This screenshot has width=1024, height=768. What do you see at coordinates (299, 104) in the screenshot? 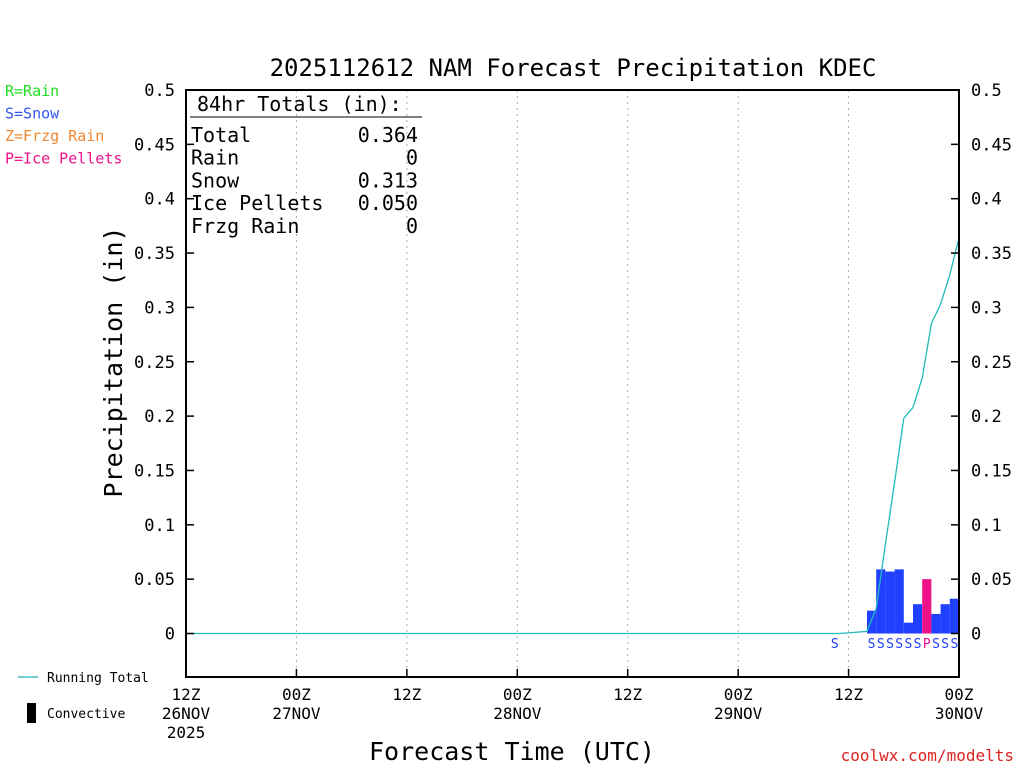
I see `totals-heading: 84hr Totals (in):` at bounding box center [299, 104].